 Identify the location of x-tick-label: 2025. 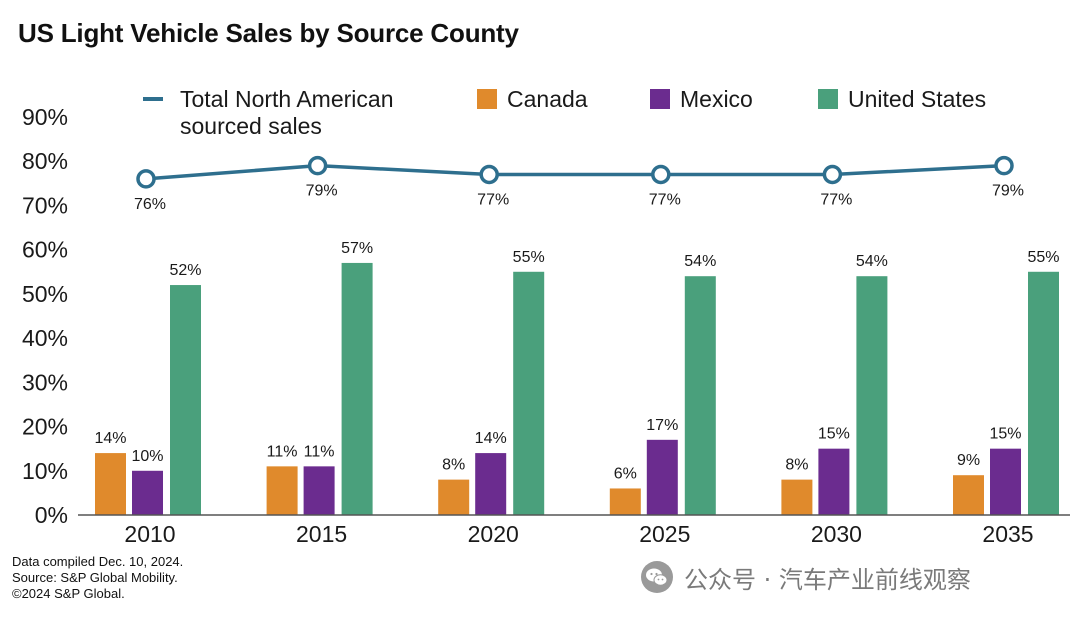
(664, 534).